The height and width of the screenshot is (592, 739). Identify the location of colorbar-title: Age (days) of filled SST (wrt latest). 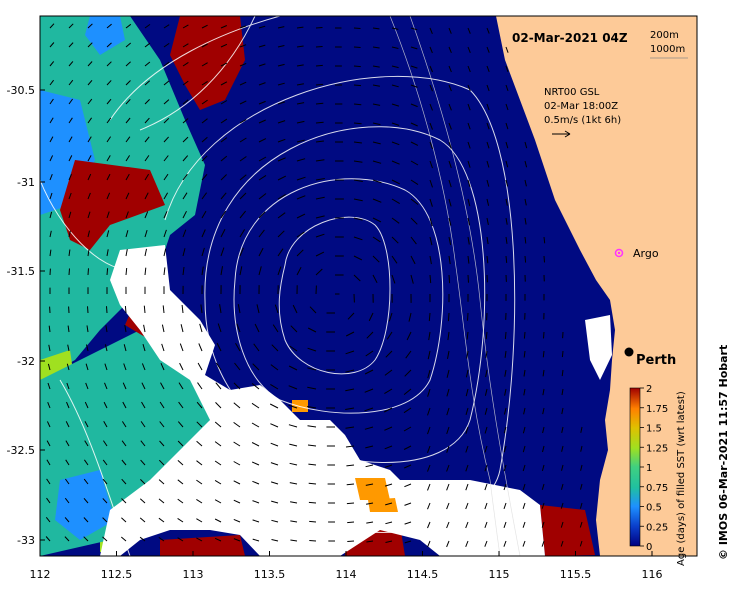
(681, 478).